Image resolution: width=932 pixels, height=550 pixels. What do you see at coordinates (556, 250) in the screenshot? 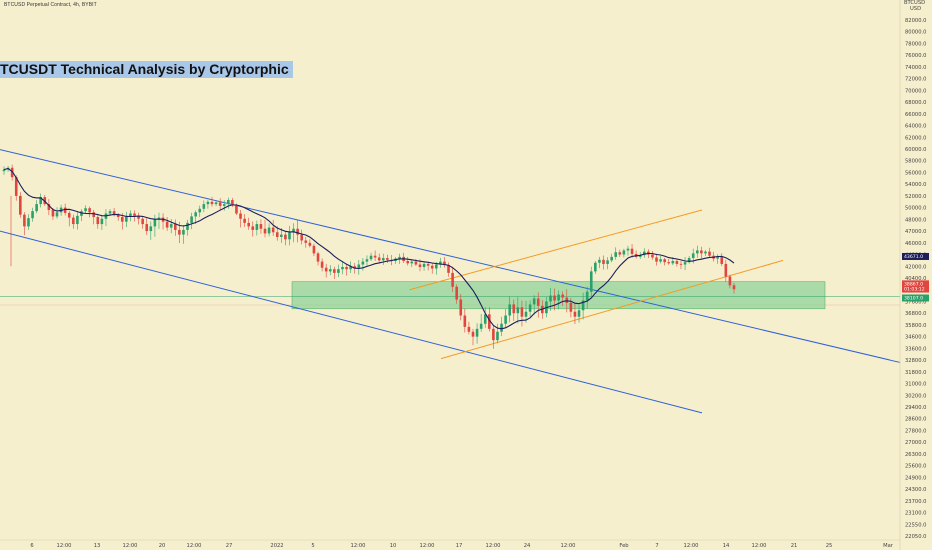
I see `rising-channel-upper` at bounding box center [556, 250].